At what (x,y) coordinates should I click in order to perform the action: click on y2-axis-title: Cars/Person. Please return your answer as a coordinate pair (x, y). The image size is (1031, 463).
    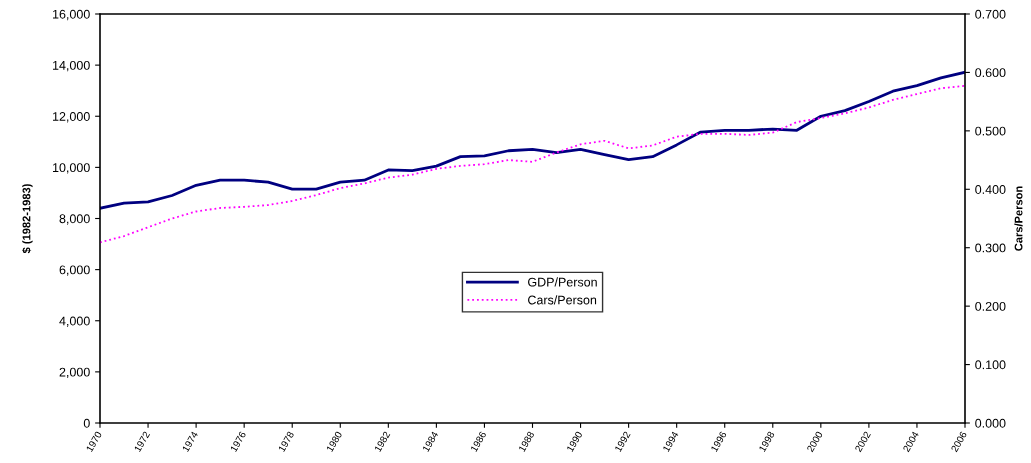
    Looking at the image, I should click on (1018, 218).